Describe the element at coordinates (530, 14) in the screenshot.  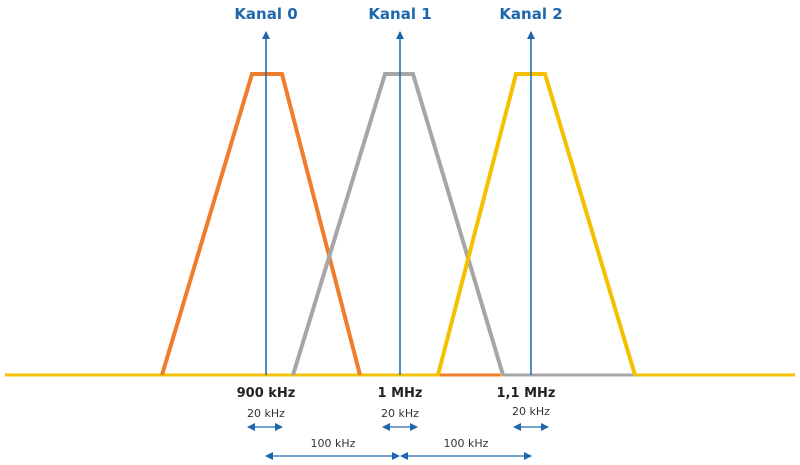
I see `channel-label: Kanal 2` at that location.